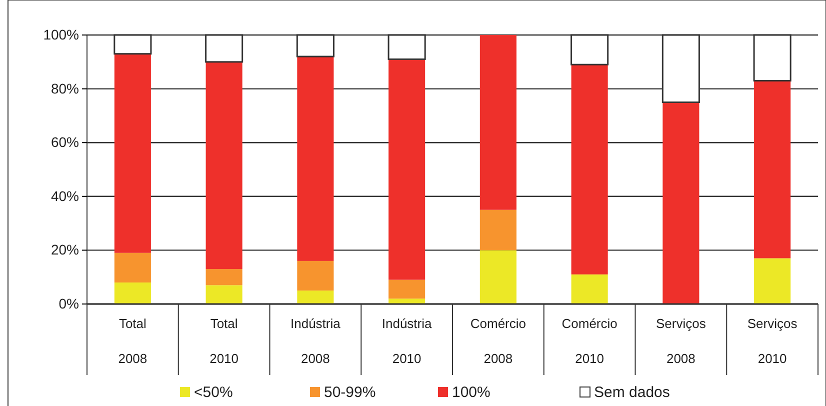 The height and width of the screenshot is (406, 826). I want to click on legend-label: 100%, so click(471, 392).